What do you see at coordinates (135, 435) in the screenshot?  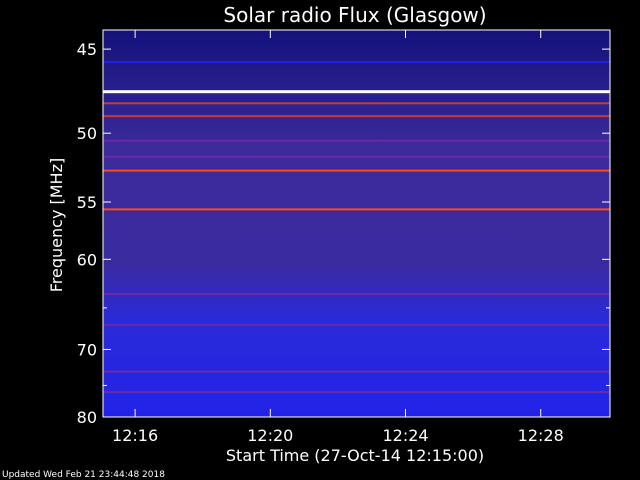 I see `x-tick-label-0: 12:16` at bounding box center [135, 435].